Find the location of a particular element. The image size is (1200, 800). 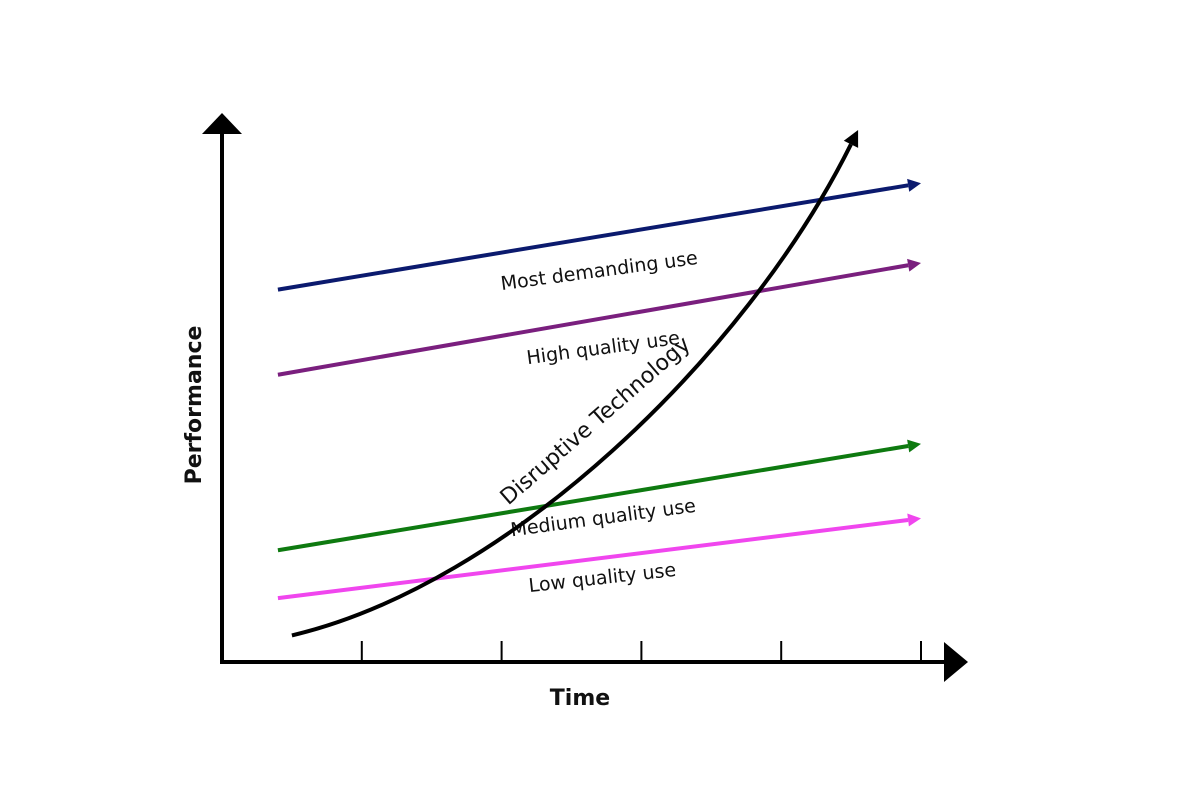

x-axis-arrow is located at coordinates (956, 662).